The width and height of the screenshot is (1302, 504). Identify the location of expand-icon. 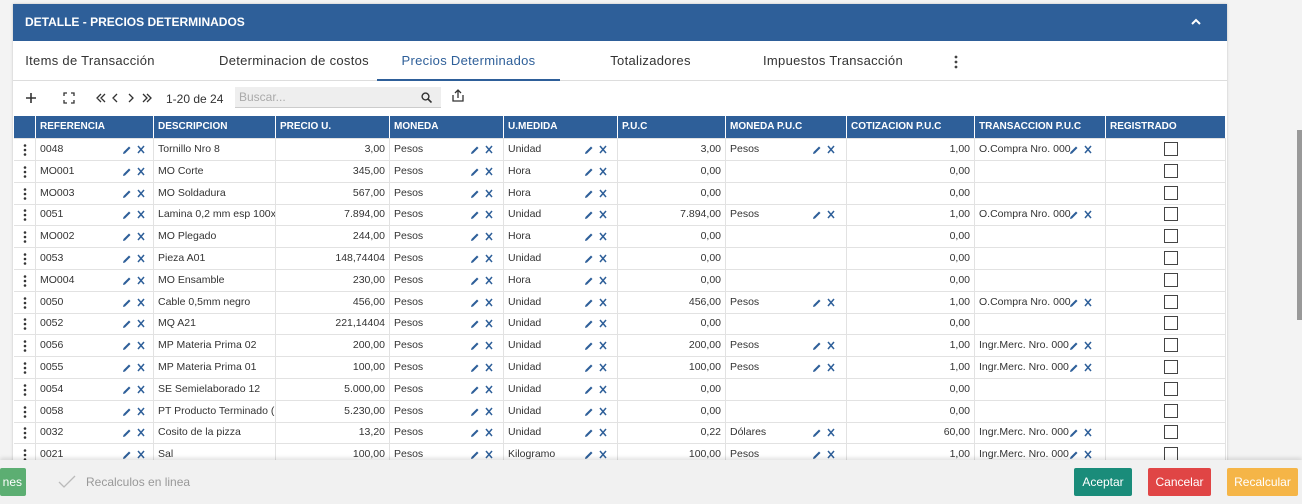
(69, 98).